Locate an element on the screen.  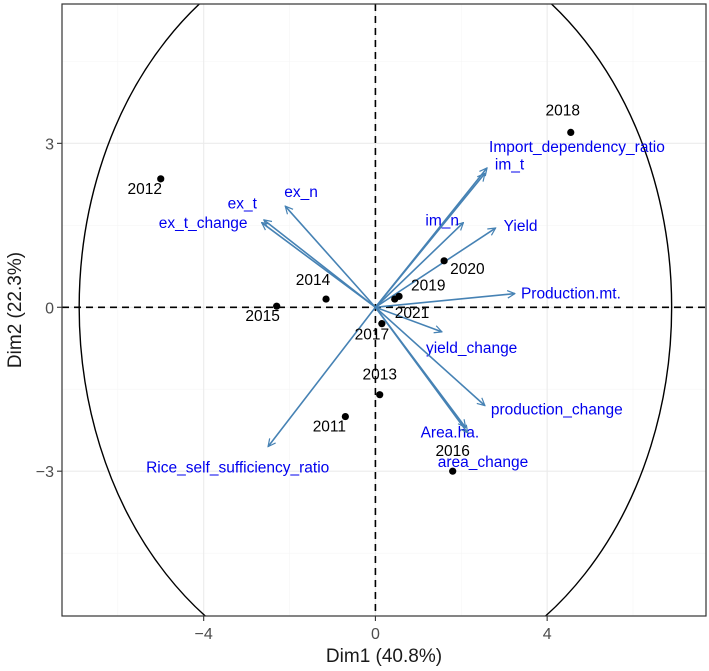
point-label-2021: 2021 is located at coordinates (412, 313).